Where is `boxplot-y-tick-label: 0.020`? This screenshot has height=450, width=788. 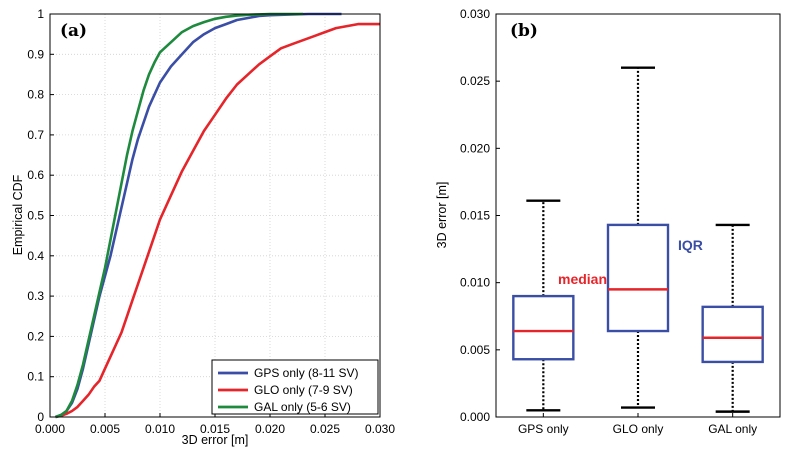
boxplot-y-tick-label: 0.020 is located at coordinates (475, 148).